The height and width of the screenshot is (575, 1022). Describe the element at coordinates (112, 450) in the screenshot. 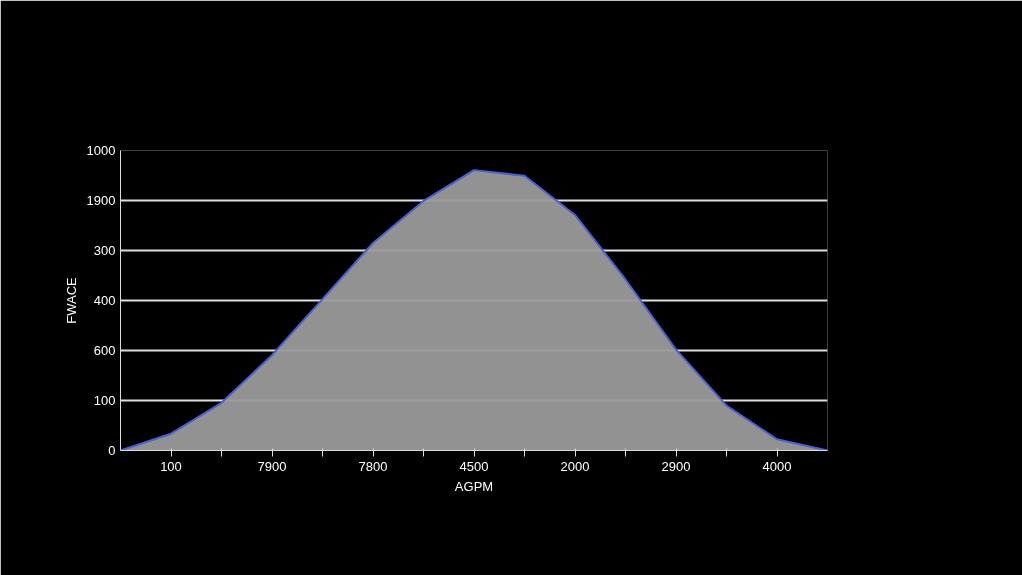

I see `text: 0` at that location.